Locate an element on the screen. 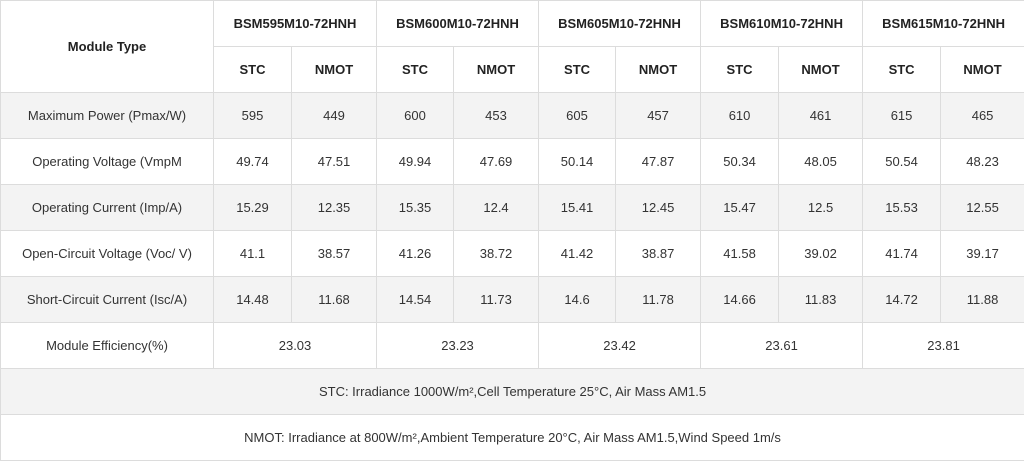  value-cell: 15.35 is located at coordinates (415, 207).